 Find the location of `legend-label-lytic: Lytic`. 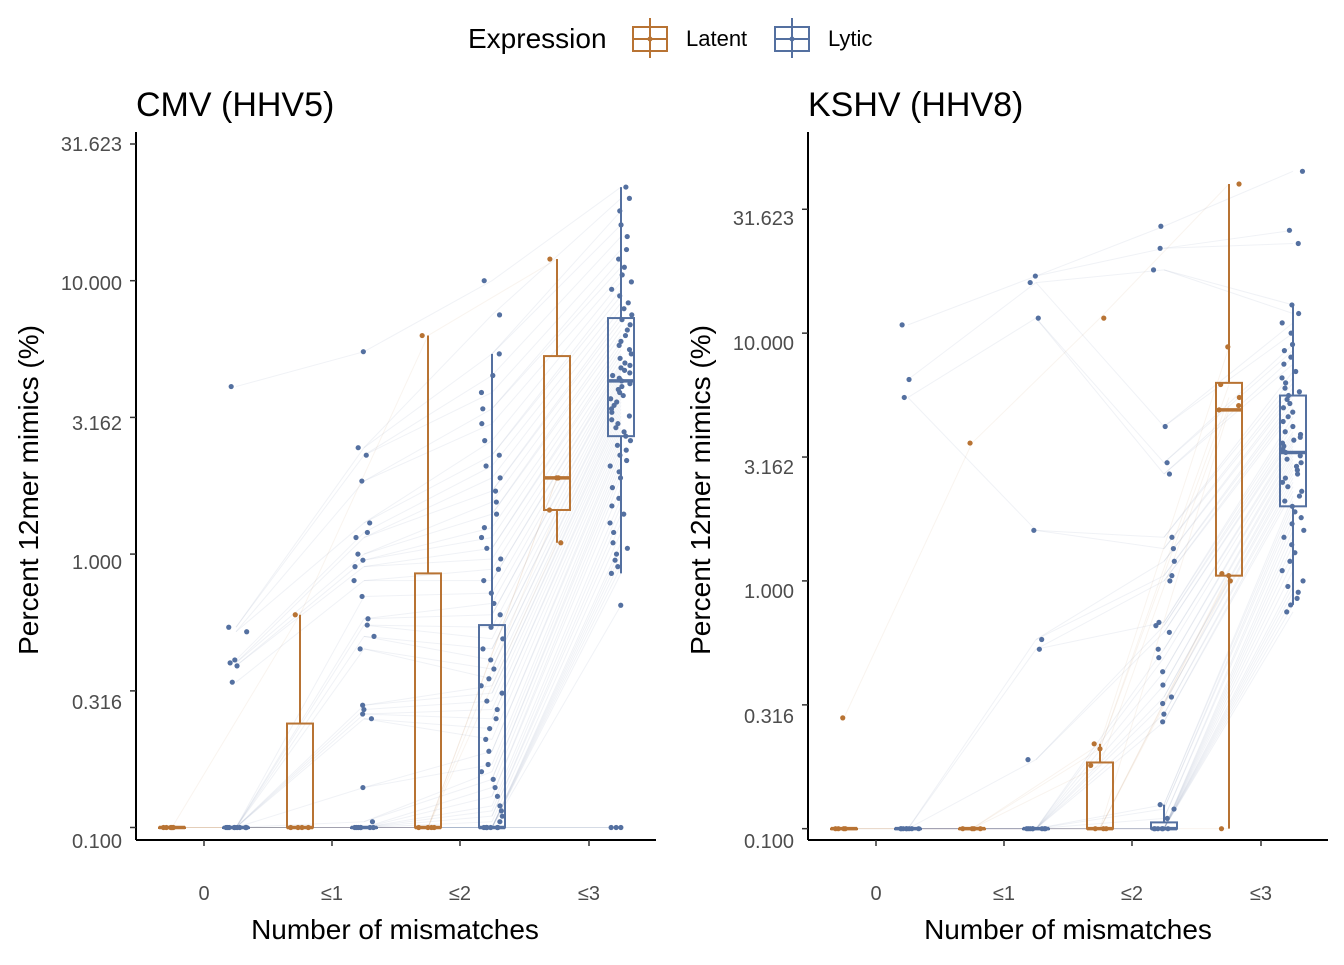

legend-label-lytic: Lytic is located at coordinates (850, 38).